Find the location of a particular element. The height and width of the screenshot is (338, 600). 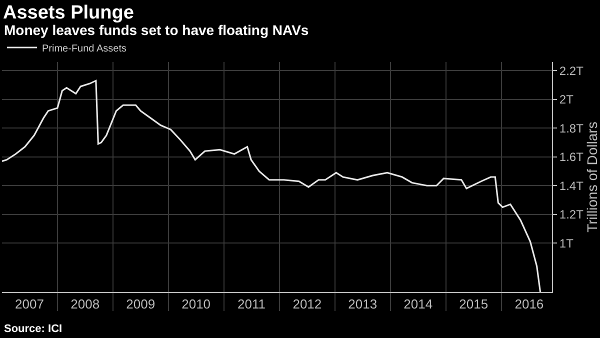

x-tick-label: 2008 is located at coordinates (85, 304).